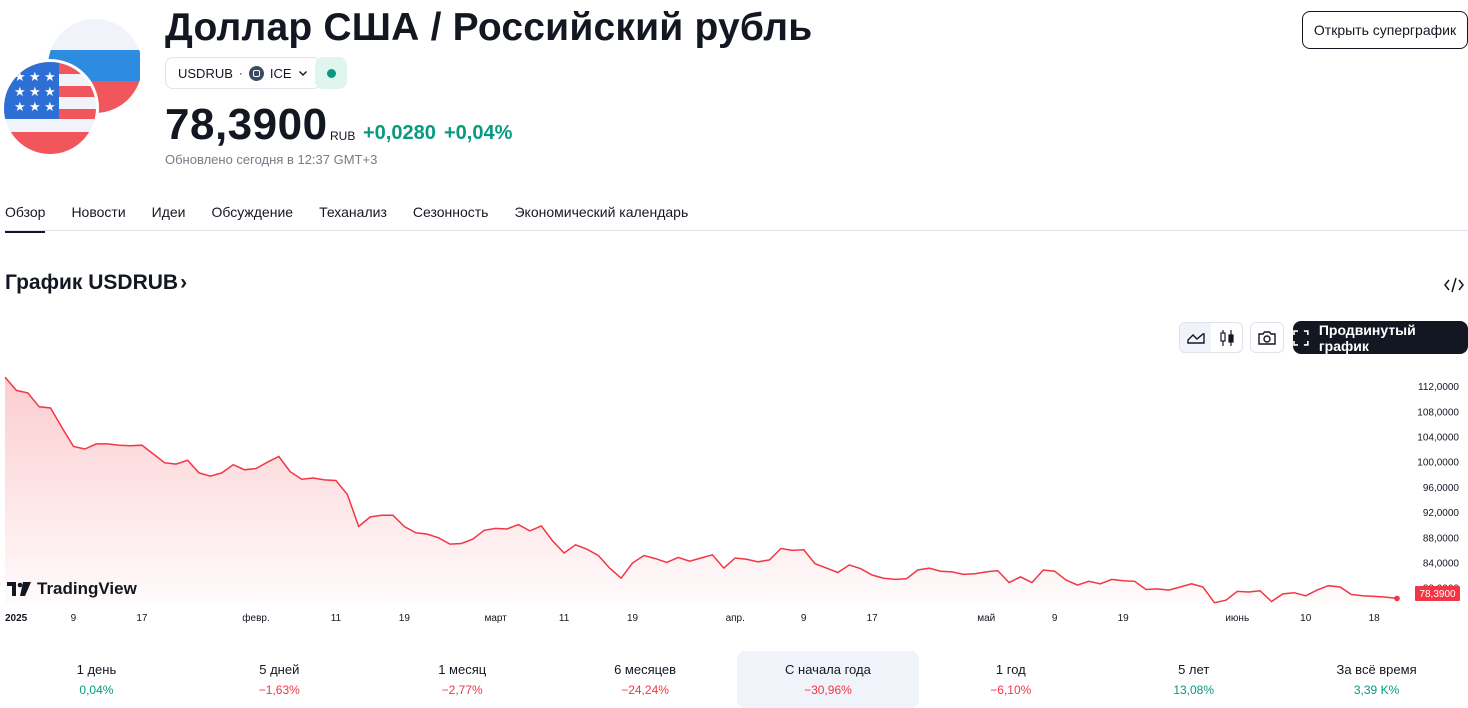 The height and width of the screenshot is (708, 1468). Describe the element at coordinates (205, 73) in the screenshot. I see `symbol-label: USDRUB` at that location.